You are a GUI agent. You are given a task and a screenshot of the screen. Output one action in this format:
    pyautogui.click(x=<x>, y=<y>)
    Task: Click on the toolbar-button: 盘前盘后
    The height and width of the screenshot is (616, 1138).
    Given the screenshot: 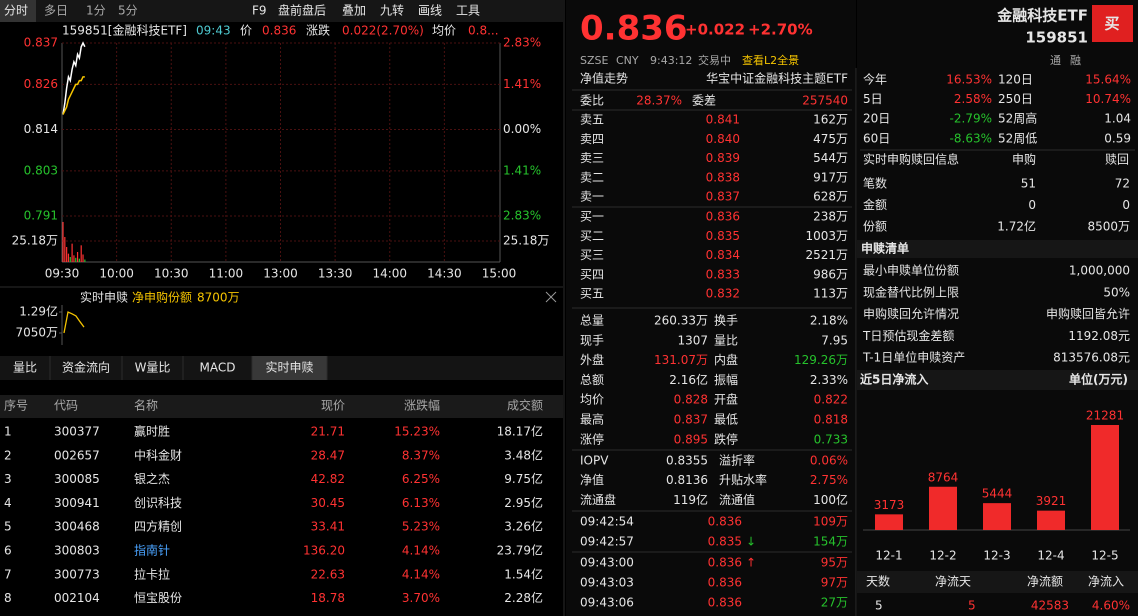 What is the action you would take?
    pyautogui.click(x=302, y=10)
    